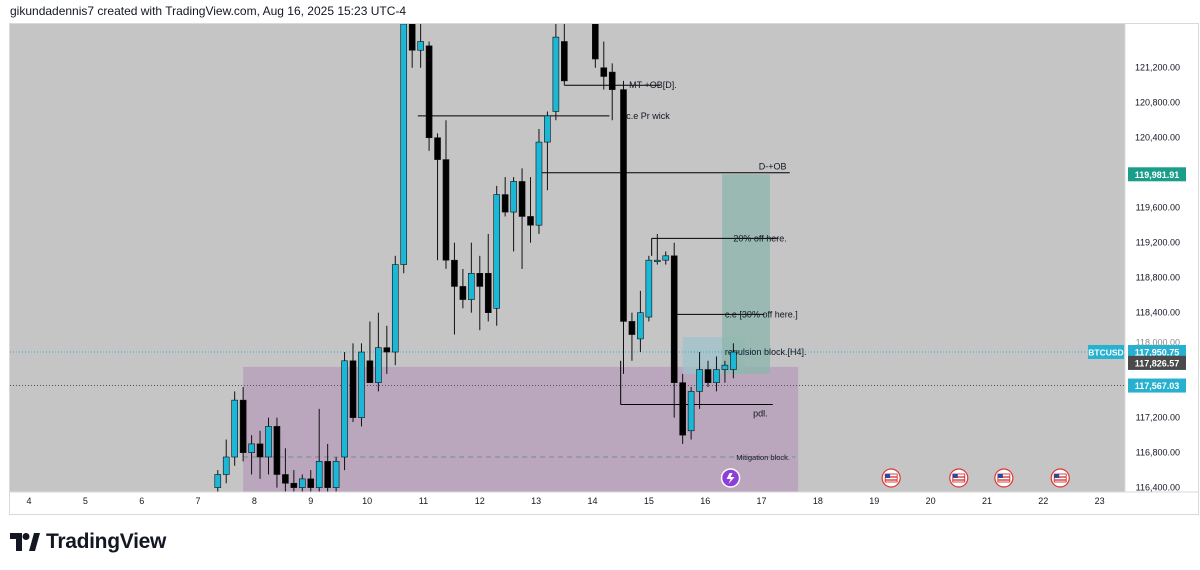  Describe the element at coordinates (106, 541) in the screenshot. I see `tradingview-brand: TradingView` at that location.